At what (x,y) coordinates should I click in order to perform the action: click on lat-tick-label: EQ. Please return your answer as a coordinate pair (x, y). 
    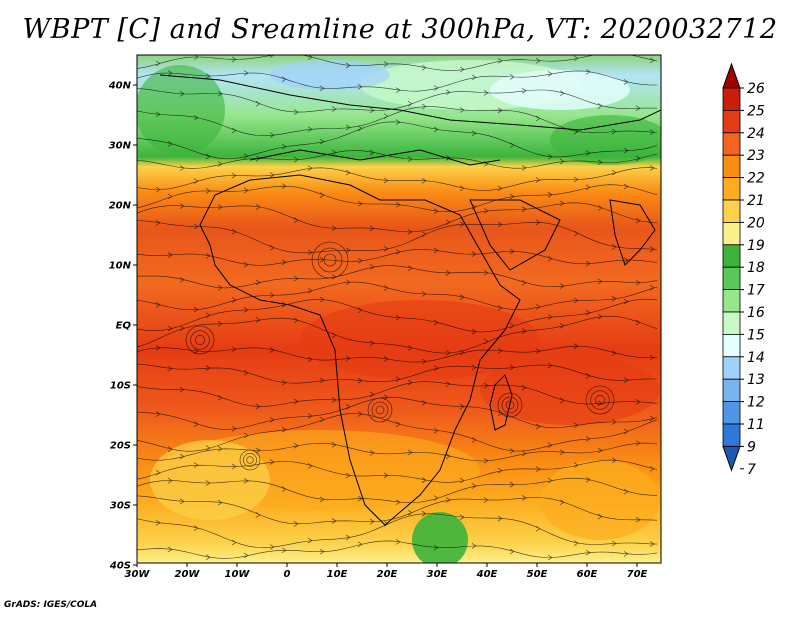
    Looking at the image, I should click on (124, 326).